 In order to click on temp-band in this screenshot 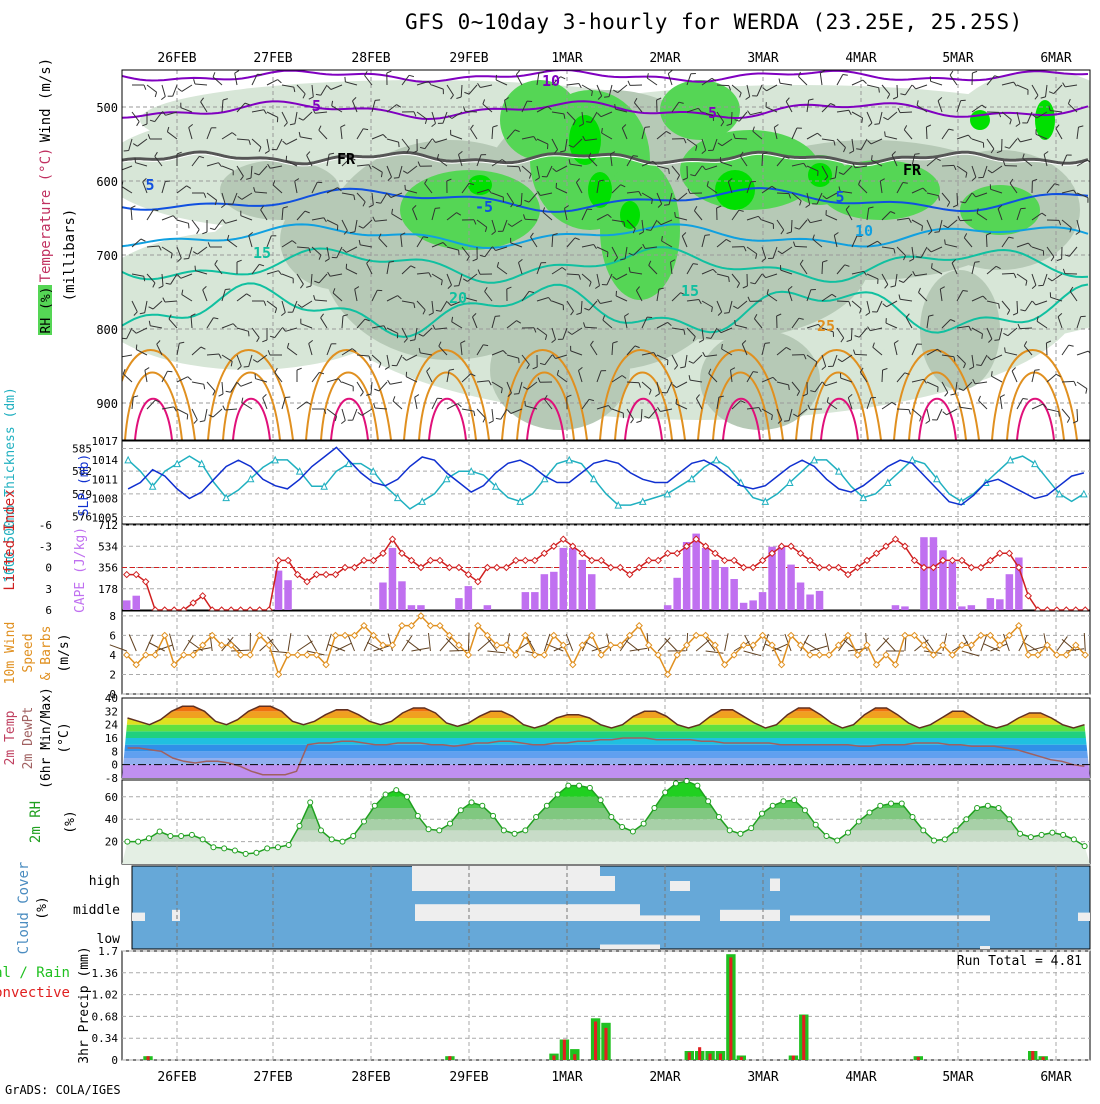, I will do `click(606, 771)`.